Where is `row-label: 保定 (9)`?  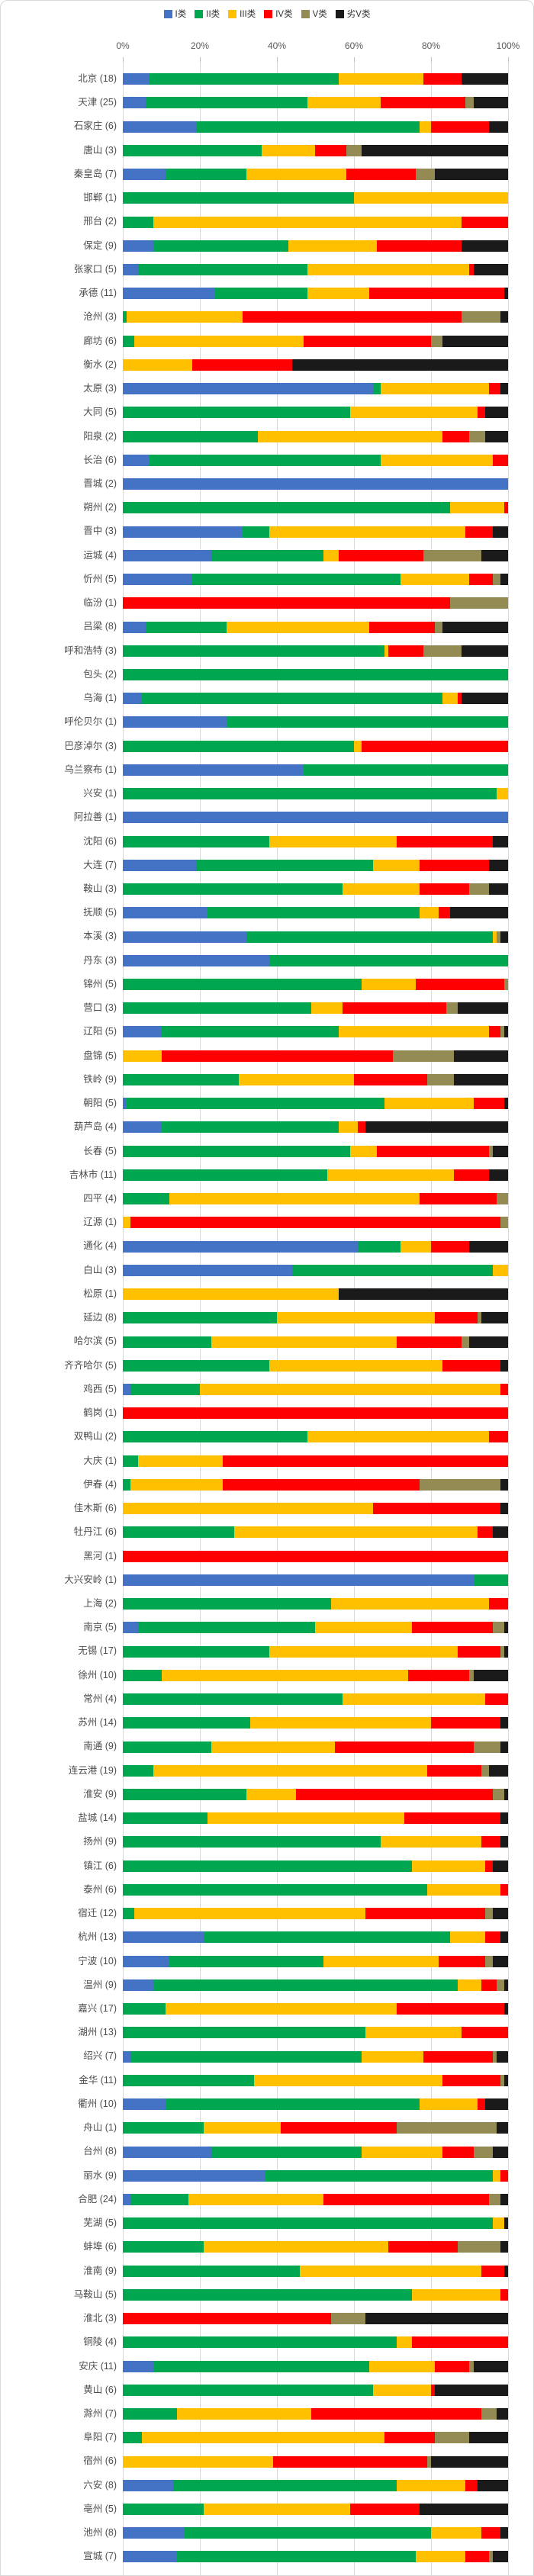
row-label: 保定 (9) is located at coordinates (100, 245).